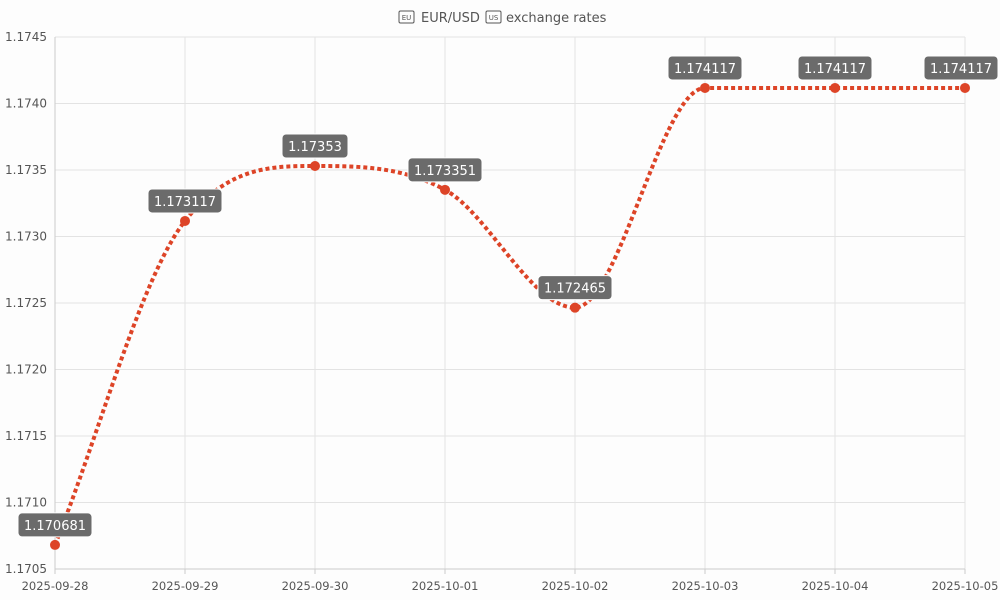 The height and width of the screenshot is (600, 1000). Describe the element at coordinates (26, 503) in the screenshot. I see `y-tick-label: 1.1710` at that location.